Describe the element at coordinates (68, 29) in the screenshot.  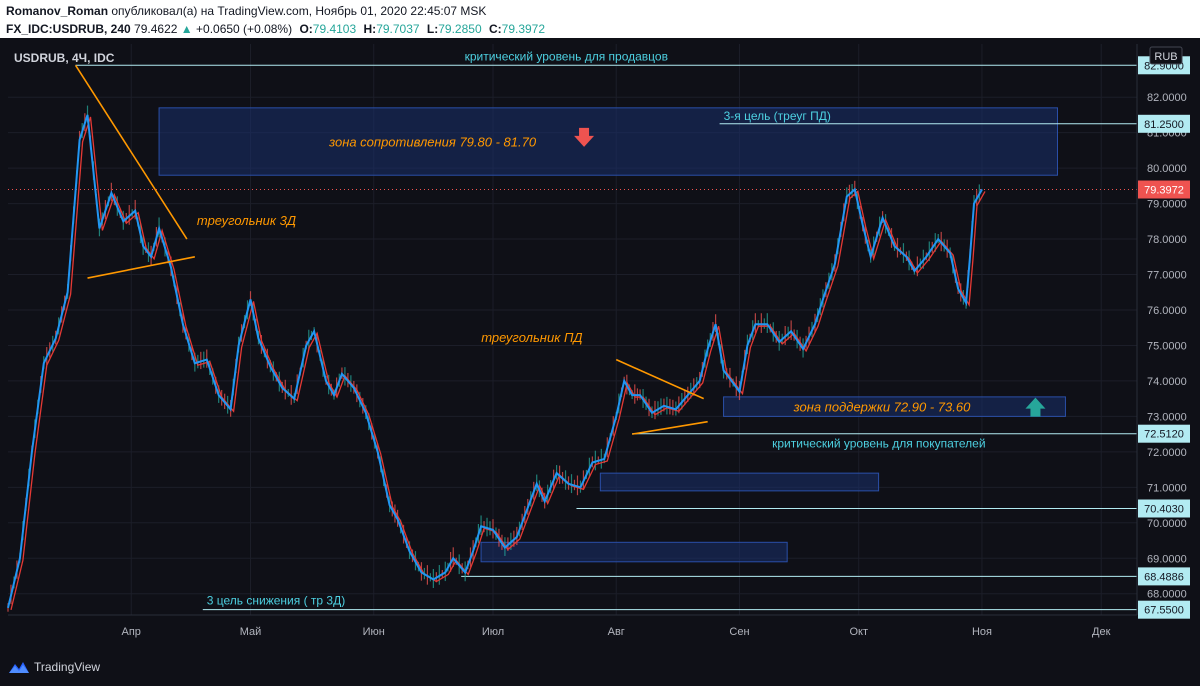
I see `symbol-name: FX_IDC:USDRUB, 240` at that location.